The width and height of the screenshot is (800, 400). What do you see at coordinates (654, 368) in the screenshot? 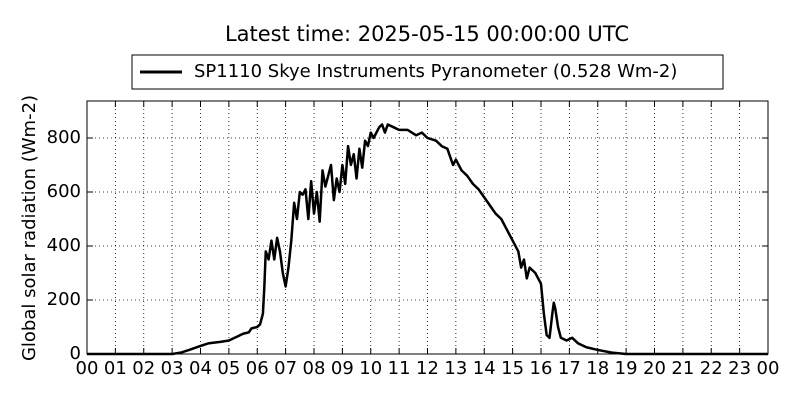
I see `x-tick-label: 20` at bounding box center [654, 368].